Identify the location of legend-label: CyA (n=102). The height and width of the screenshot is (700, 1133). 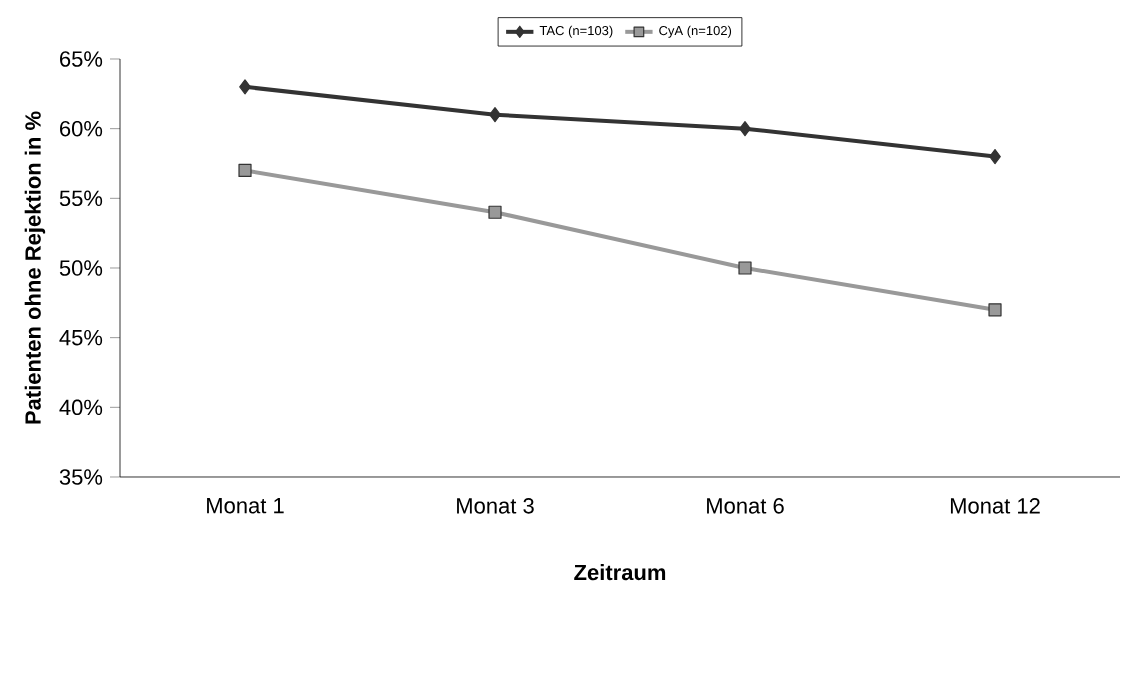
(695, 31).